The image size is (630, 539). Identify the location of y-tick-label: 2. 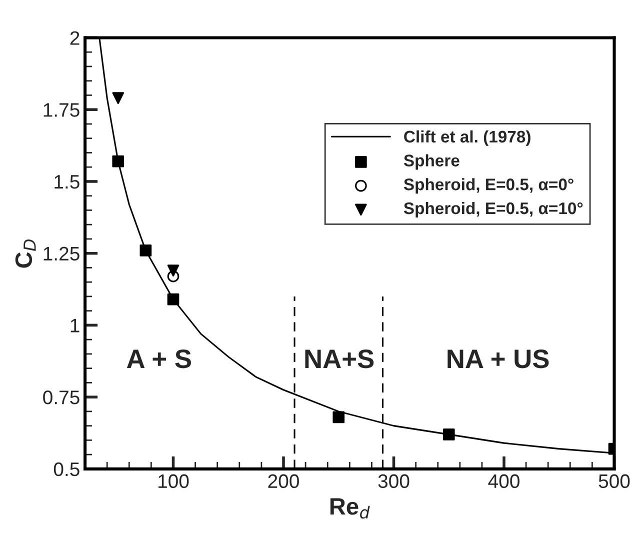
(75, 38).